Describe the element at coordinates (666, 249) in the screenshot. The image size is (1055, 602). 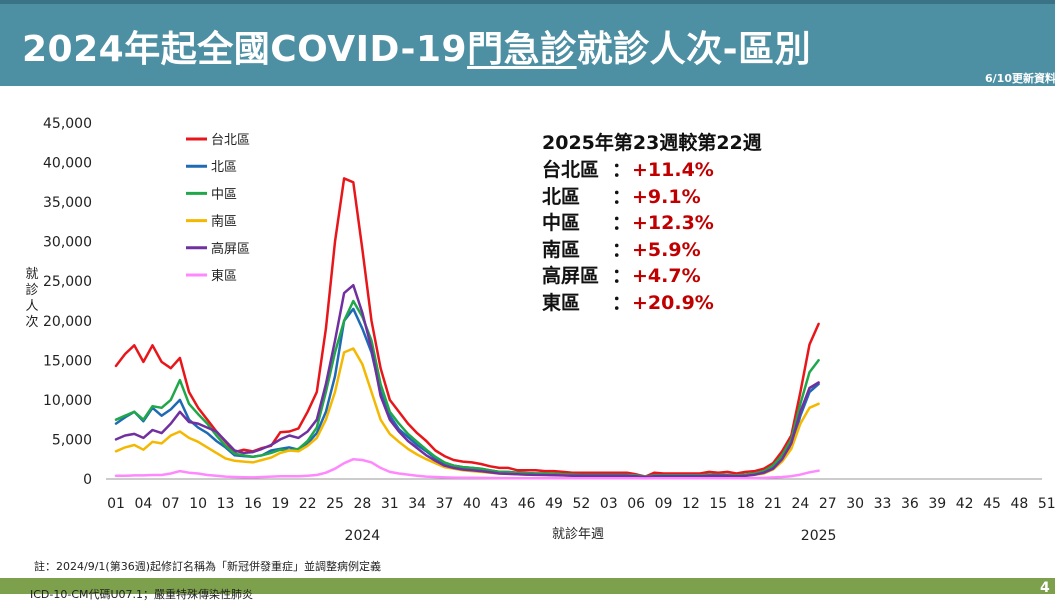
I see `stat-value: +5.9%` at that location.